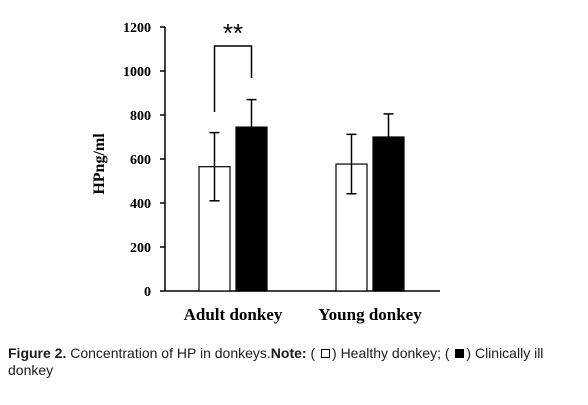 The height and width of the screenshot is (405, 588). What do you see at coordinates (168, 353) in the screenshot?
I see `caption-text: Concentration of HP in donkeys.` at bounding box center [168, 353].